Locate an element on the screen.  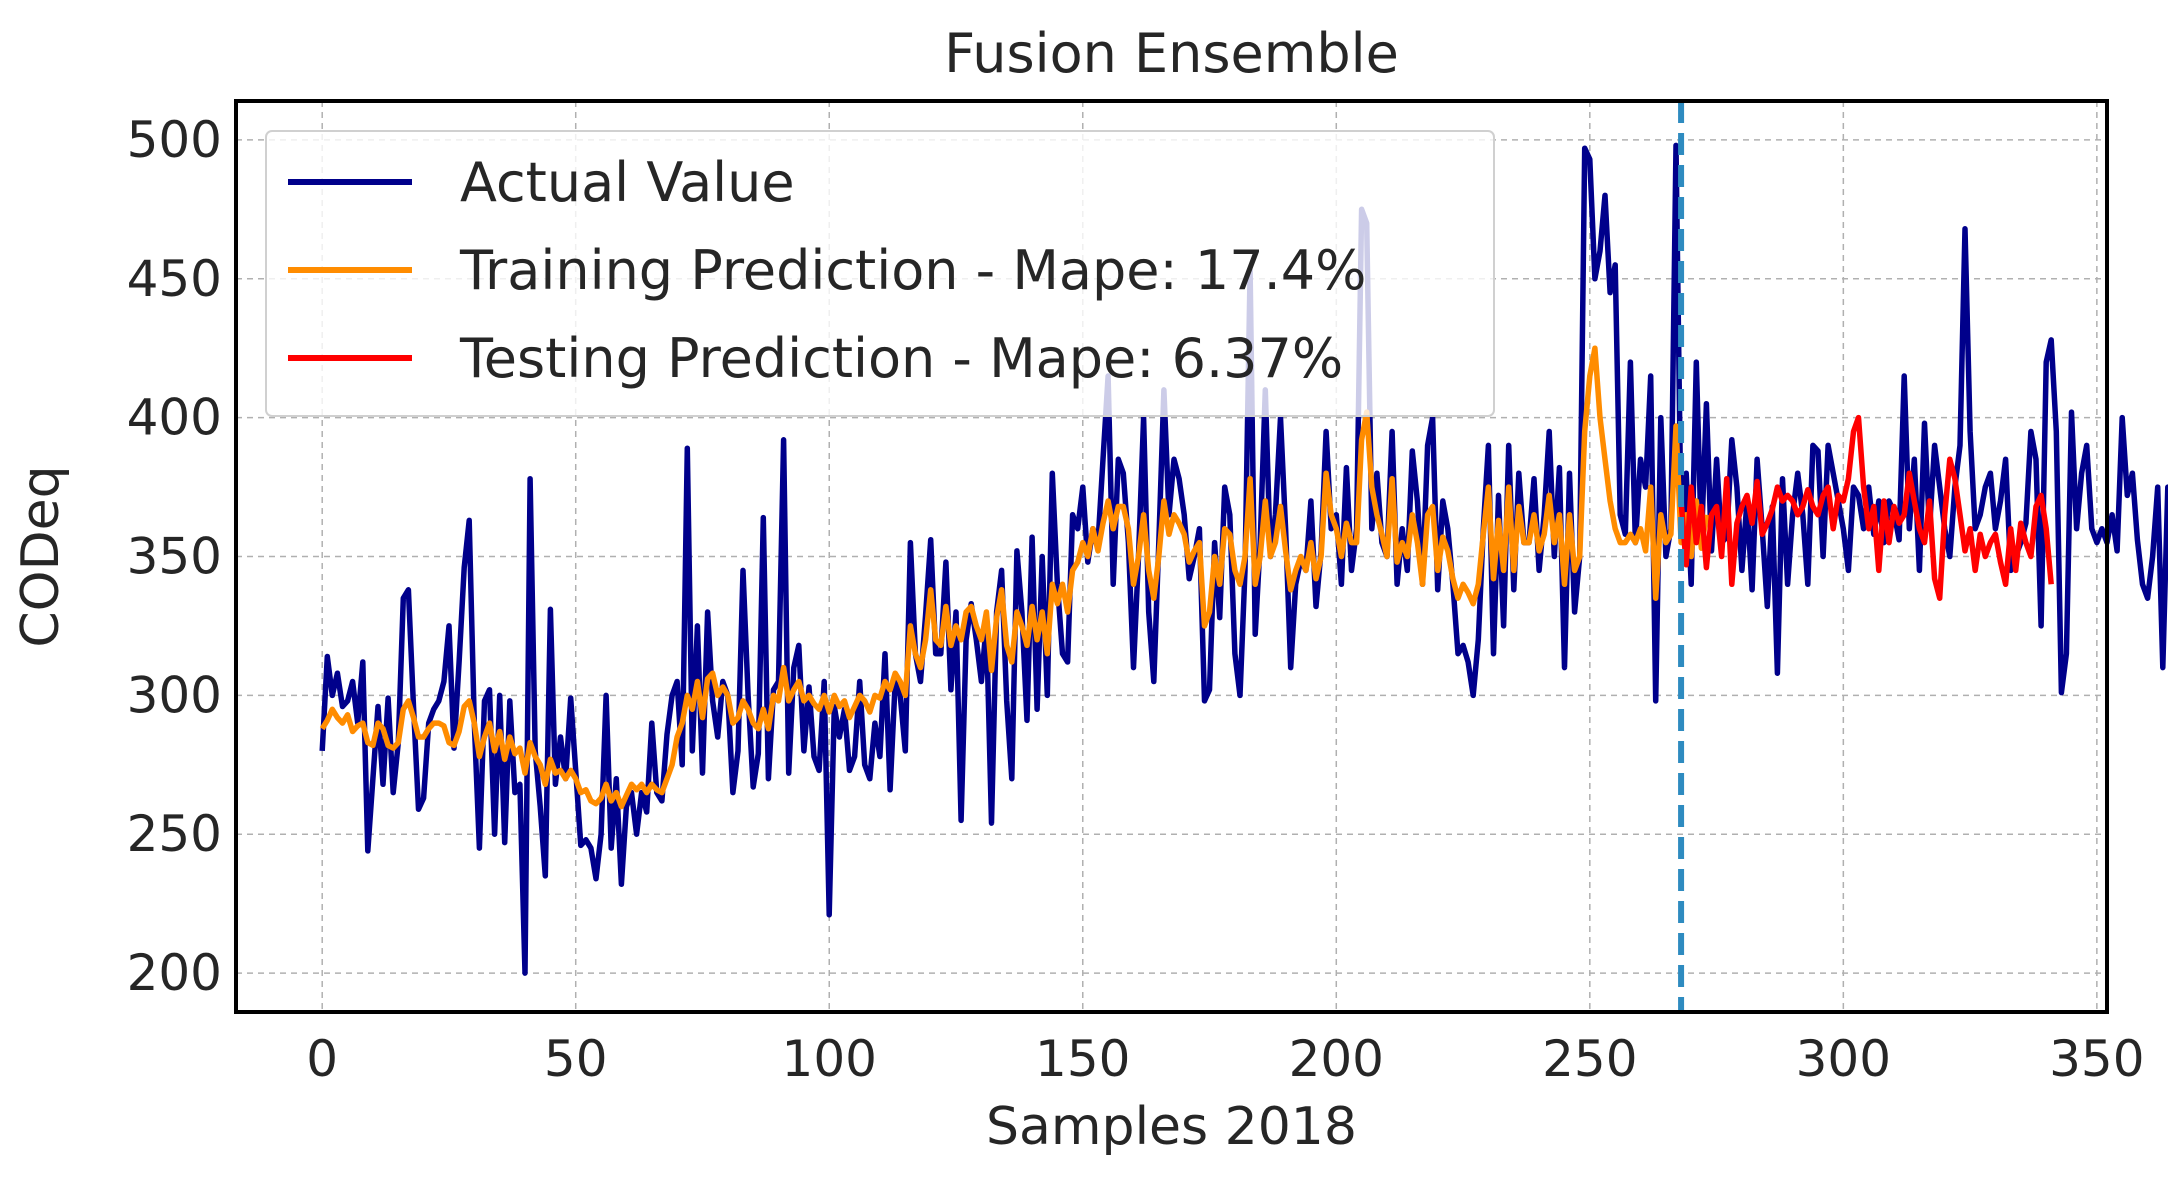
y-tick-label: 300 is located at coordinates (174, 695).